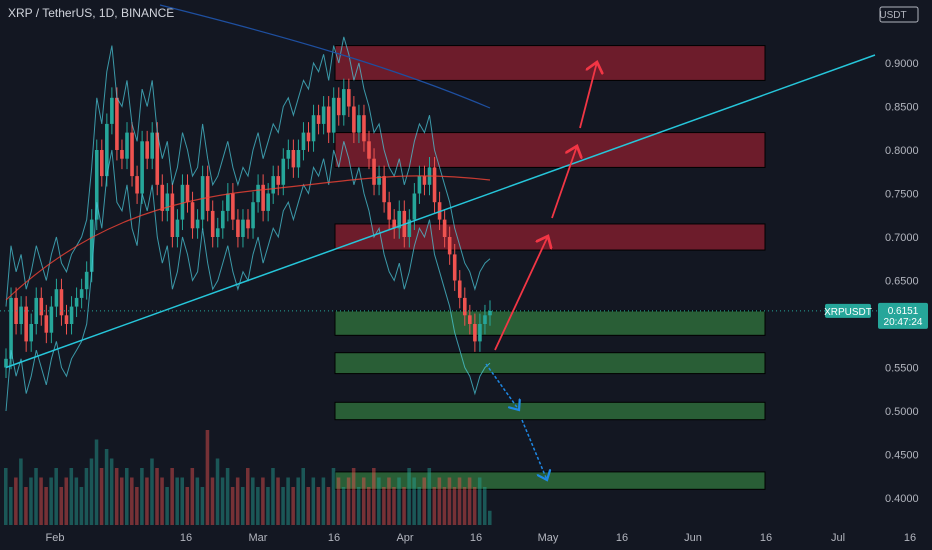  Describe the element at coordinates (548, 538) in the screenshot. I see `x-tick-label: May` at that location.